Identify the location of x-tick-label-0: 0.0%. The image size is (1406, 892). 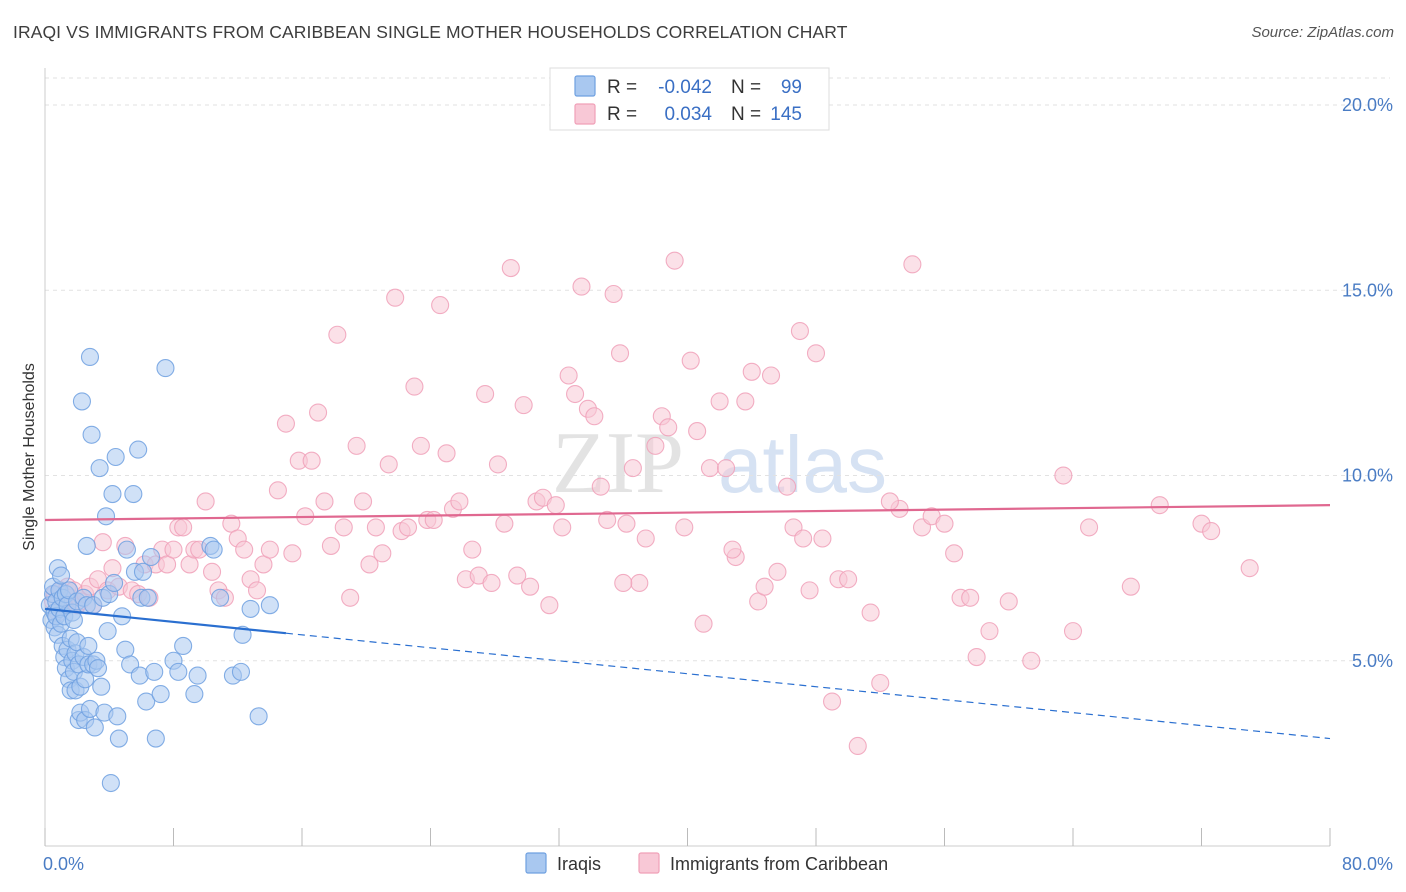
(63, 864).